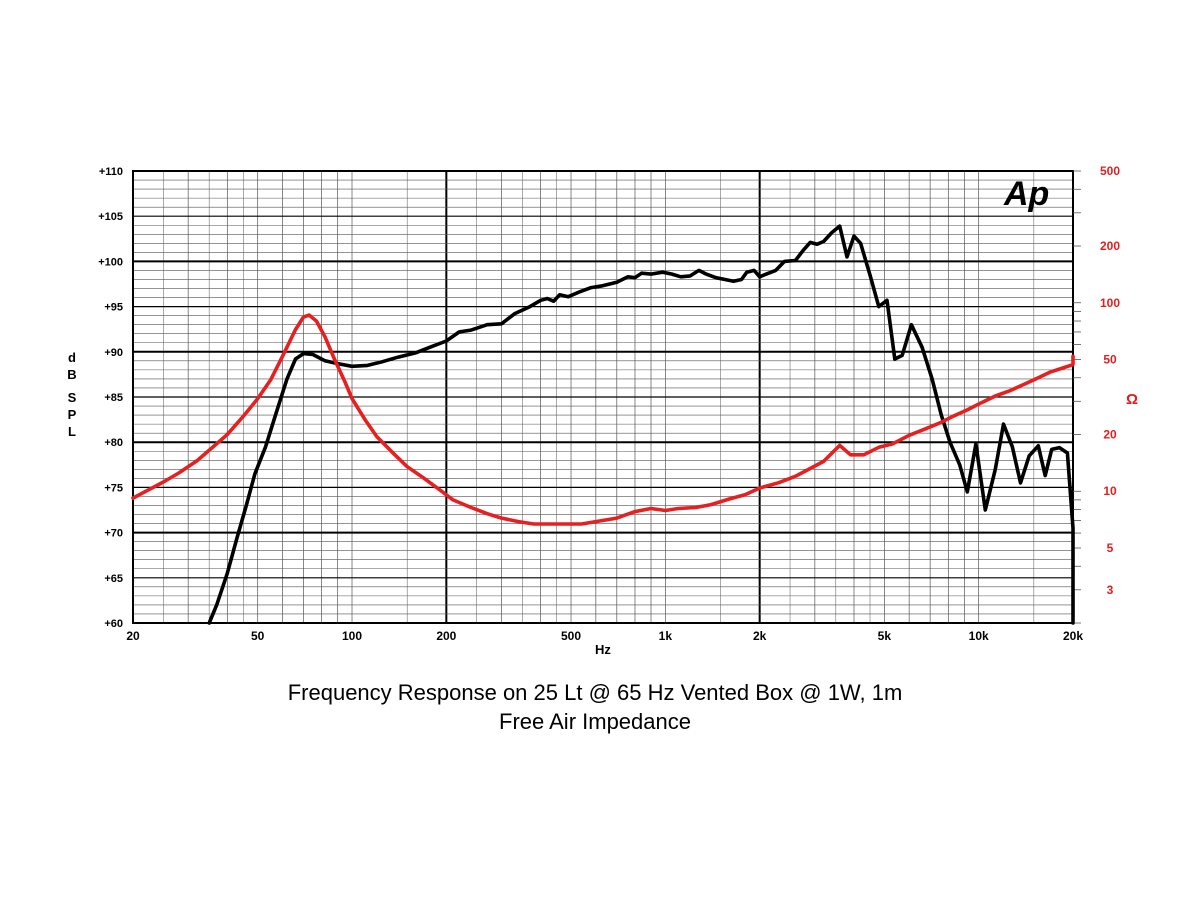  What do you see at coordinates (113, 308) in the screenshot?
I see `y-tick-label: +95` at bounding box center [113, 308].